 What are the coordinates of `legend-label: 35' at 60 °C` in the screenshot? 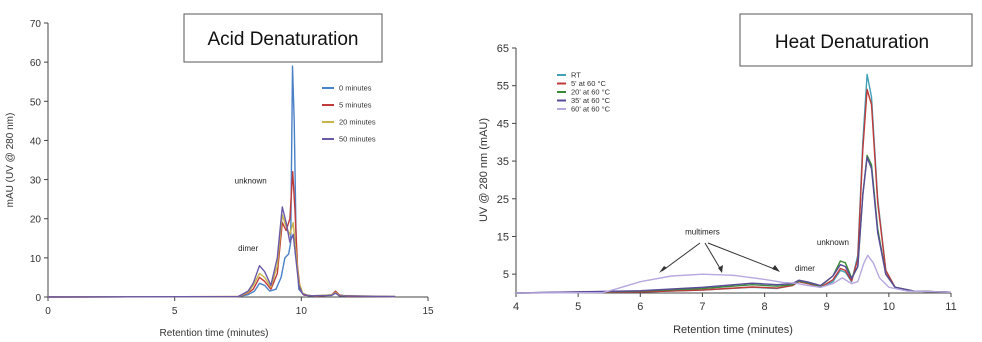 It's located at (591, 100).